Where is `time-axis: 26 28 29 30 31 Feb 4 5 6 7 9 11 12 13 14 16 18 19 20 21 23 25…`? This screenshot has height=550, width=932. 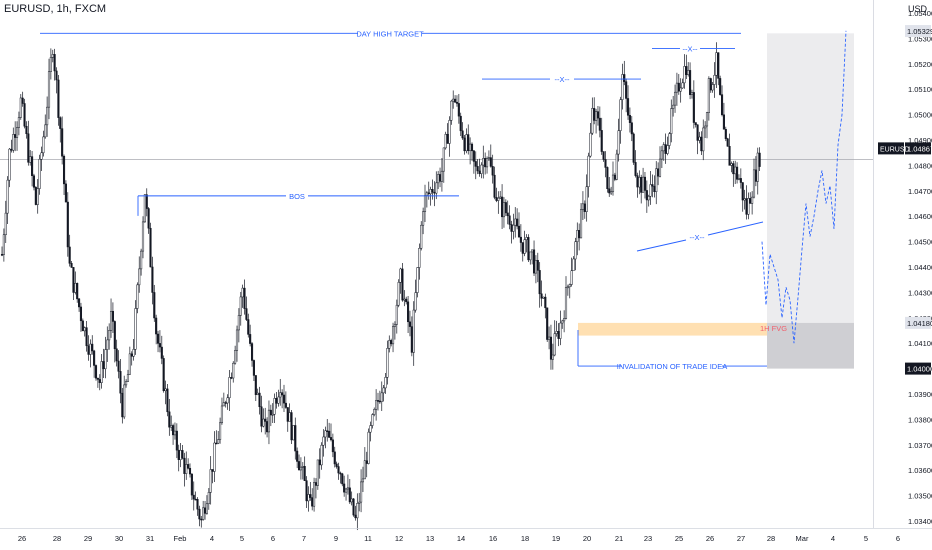
time-axis: 26 28 29 30 31 Feb 4 5 6 7 9 11 12 13 14 16 18 19 20 21 23 25… is located at coordinates (466, 536).